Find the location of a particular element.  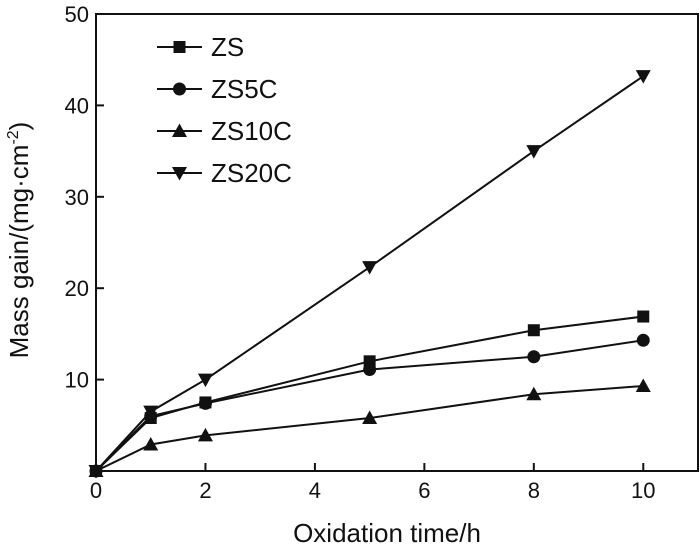

legend-item-zs: ZS is located at coordinates (200, 47).